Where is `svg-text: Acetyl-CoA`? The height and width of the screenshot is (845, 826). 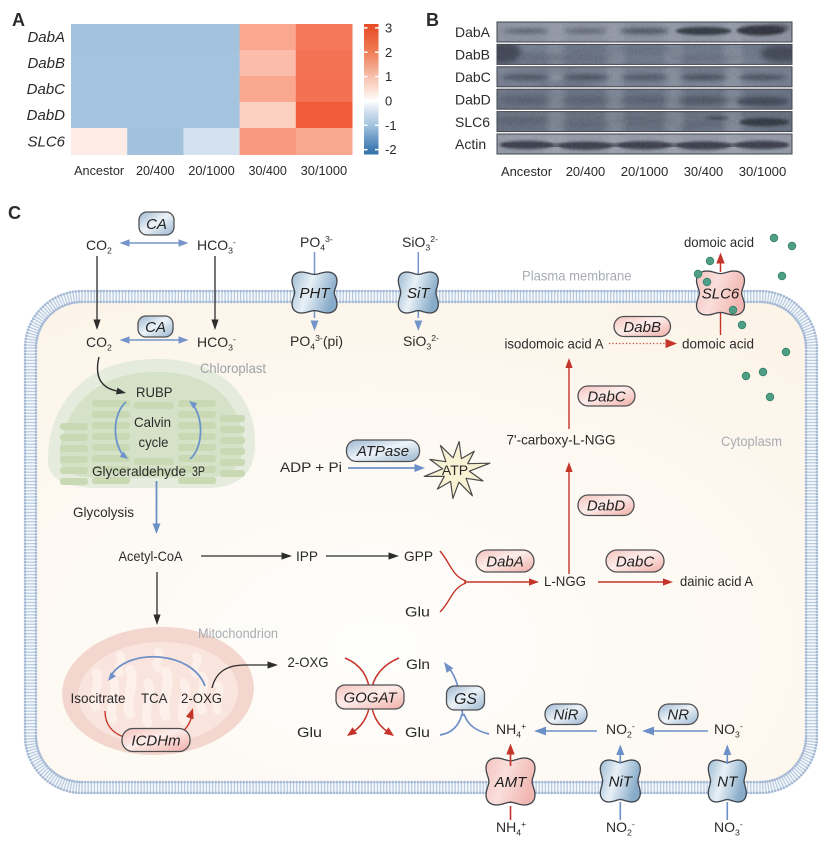 svg-text: Acetyl-CoA is located at coordinates (151, 556).